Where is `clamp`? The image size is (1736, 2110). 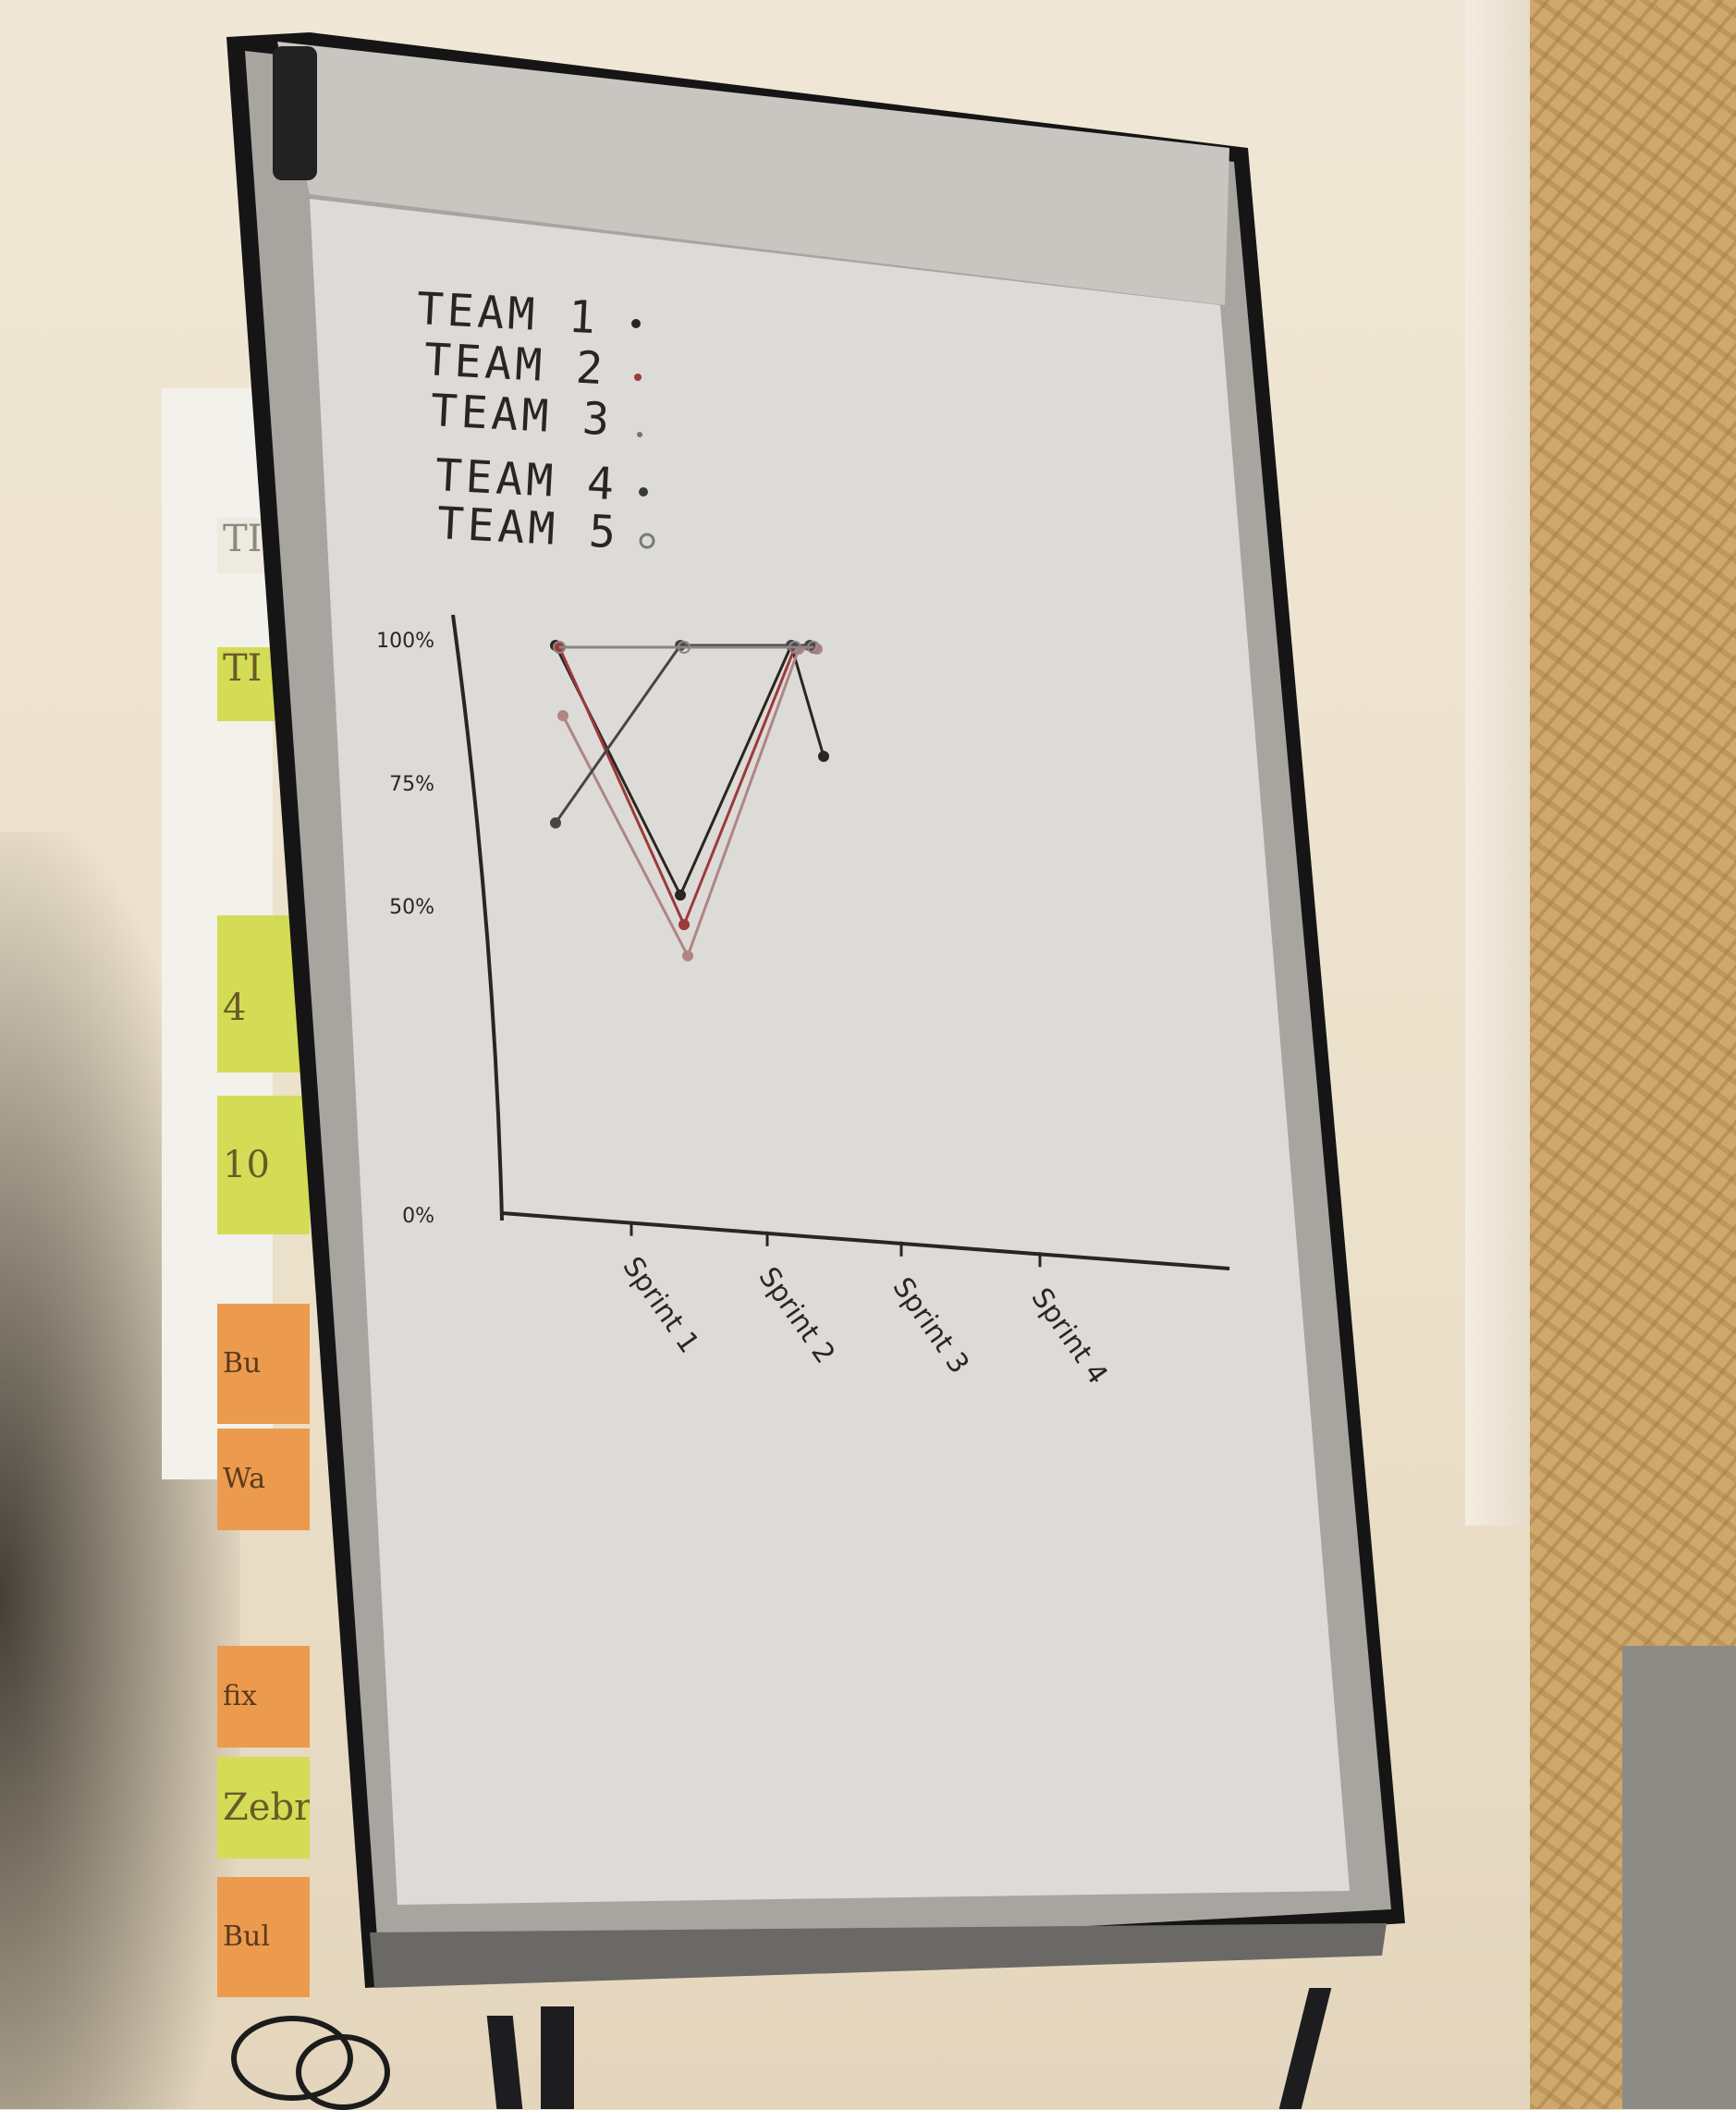 clamp is located at coordinates (295, 113).